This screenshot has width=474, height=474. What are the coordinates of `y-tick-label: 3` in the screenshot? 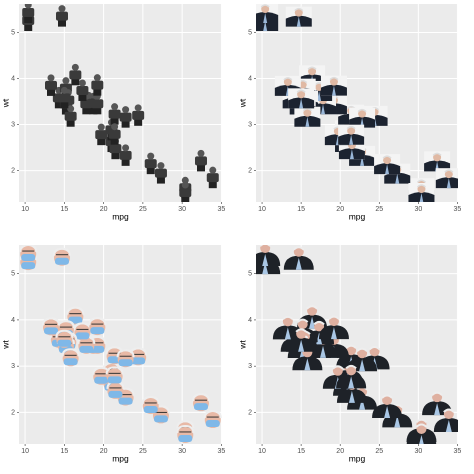 It's located at (250, 124).